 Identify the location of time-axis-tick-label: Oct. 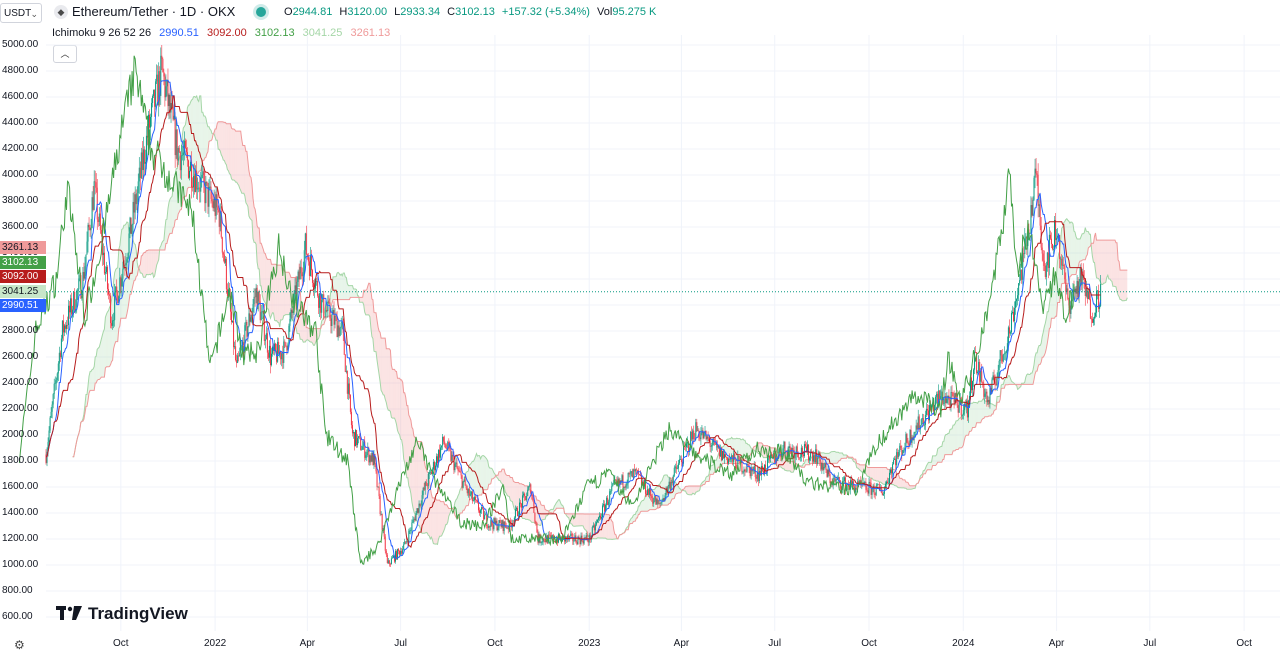
(1244, 643).